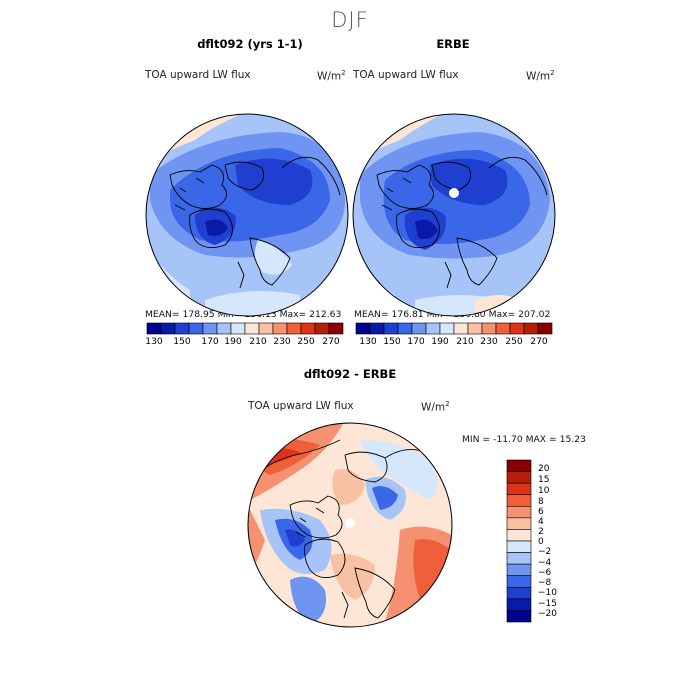 The height and width of the screenshot is (700, 700). What do you see at coordinates (541, 512) in the screenshot?
I see `tick-label: 6` at bounding box center [541, 512].